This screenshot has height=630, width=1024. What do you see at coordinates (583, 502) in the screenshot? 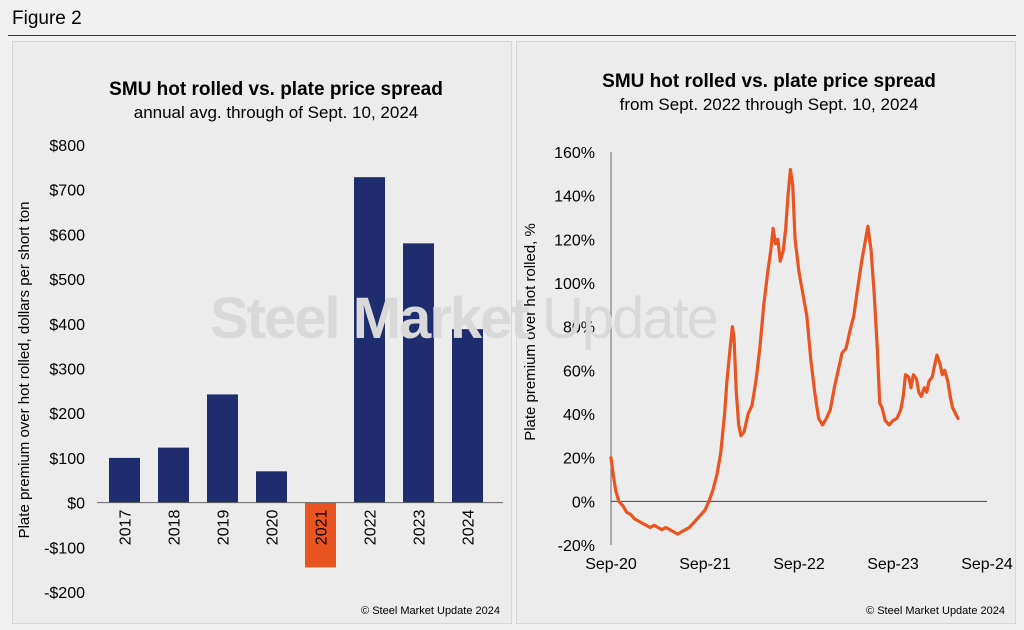
I see `line-y-tick-label: 0%` at bounding box center [583, 502].